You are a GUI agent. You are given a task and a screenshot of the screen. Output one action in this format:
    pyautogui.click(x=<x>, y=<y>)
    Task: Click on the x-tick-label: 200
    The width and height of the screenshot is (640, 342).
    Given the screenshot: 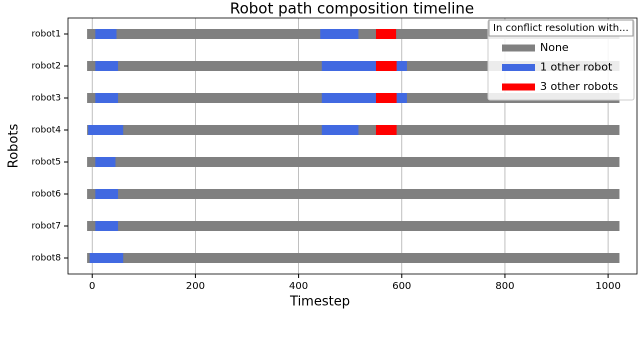 What is the action you would take?
    pyautogui.click(x=195, y=286)
    